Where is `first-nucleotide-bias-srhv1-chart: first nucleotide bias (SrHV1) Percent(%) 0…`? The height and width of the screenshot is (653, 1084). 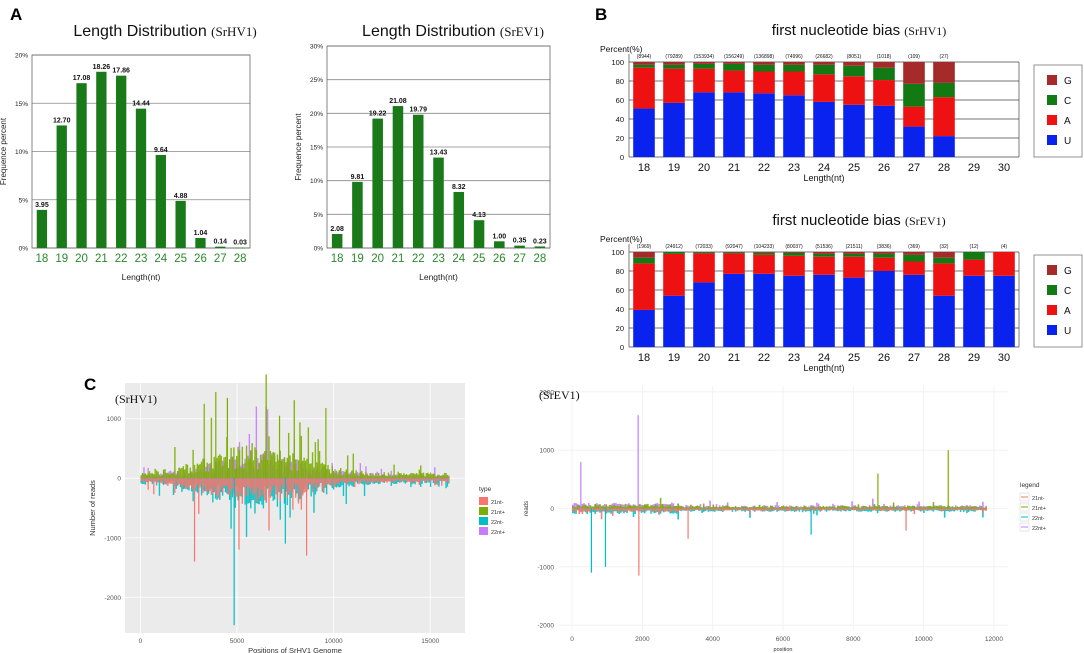 first-nucleotide-bias-srhv1-chart: first nucleotide bias (SrHV1) Percent(%) 0… is located at coordinates (841, 102).